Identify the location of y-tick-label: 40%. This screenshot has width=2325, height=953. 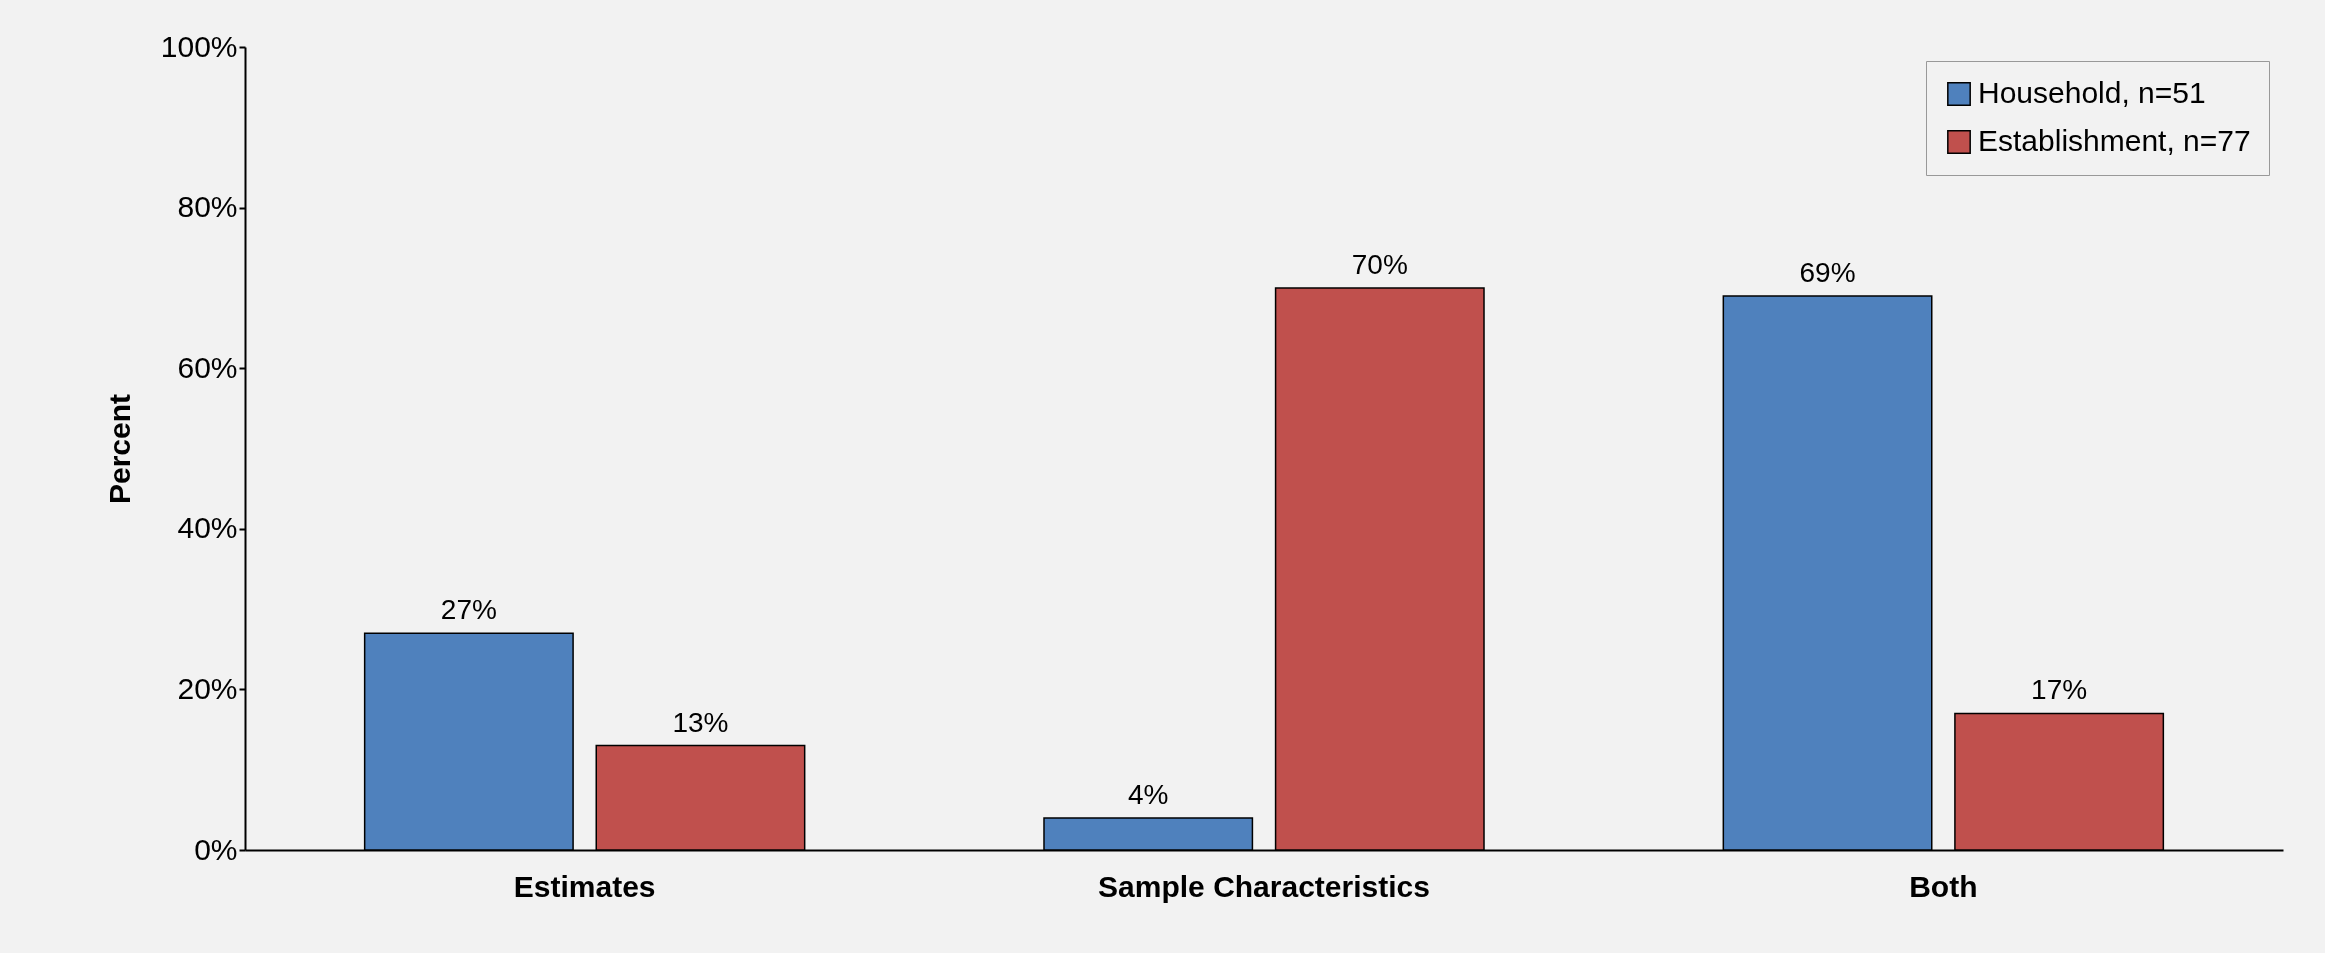
(207, 528).